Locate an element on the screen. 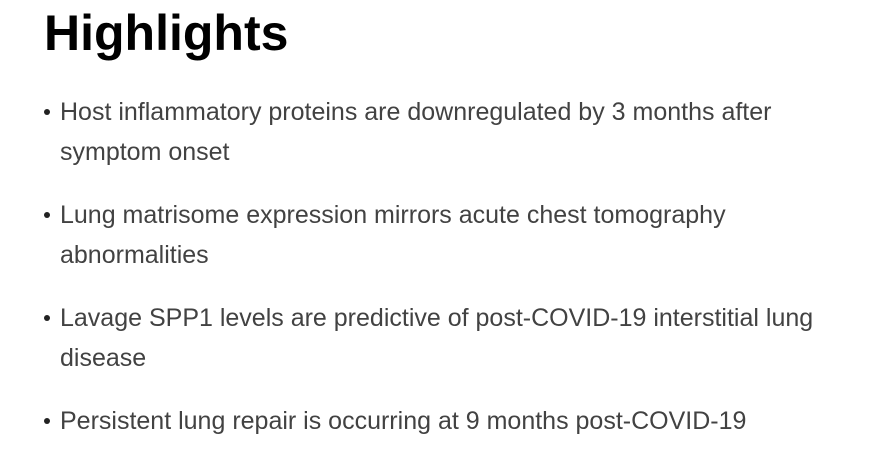  page-title: Highlights is located at coordinates (166, 33).